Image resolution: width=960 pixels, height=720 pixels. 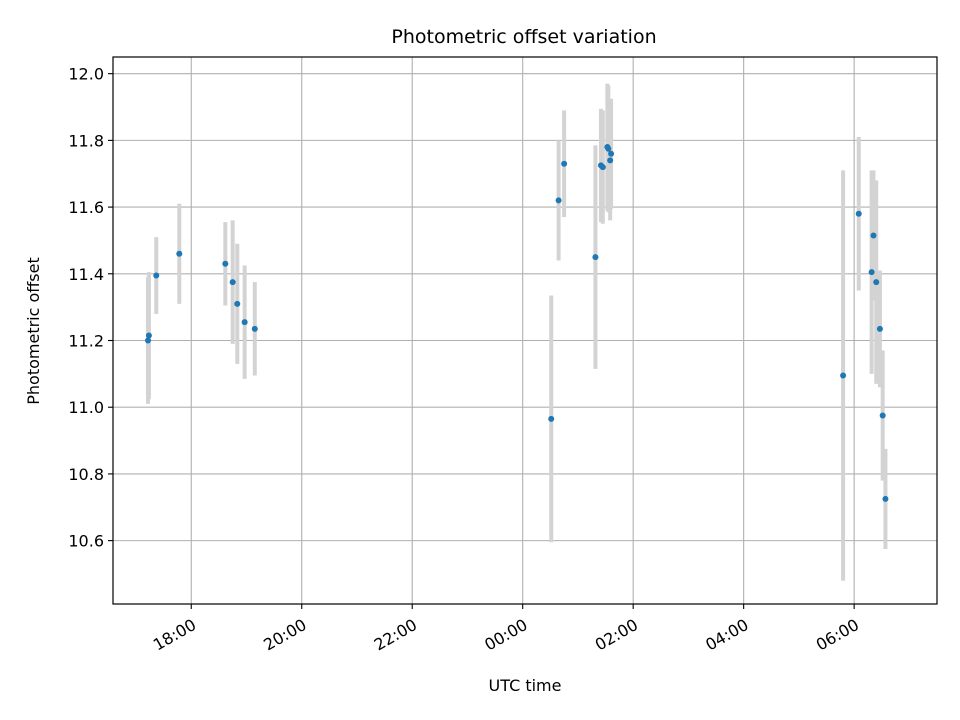 I want to click on x-tick-label: 00:00, so click(x=505, y=635).